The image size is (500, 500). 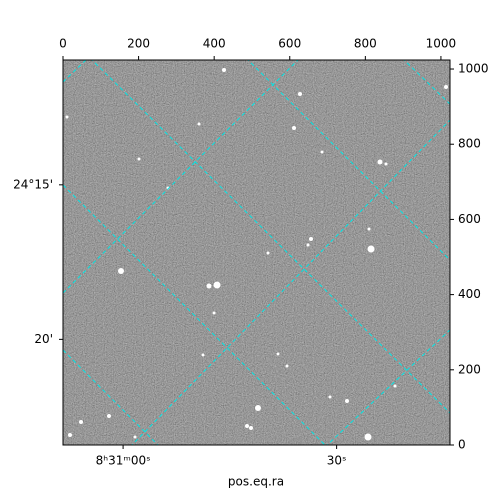 What do you see at coordinates (365, 44) in the screenshot?
I see `x-tick-label: 800` at bounding box center [365, 44].